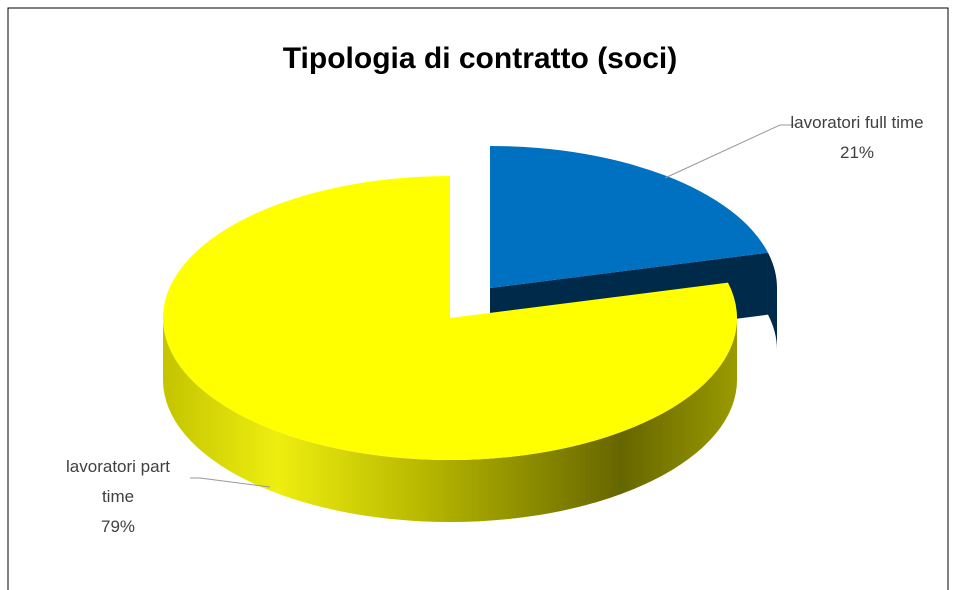 The image size is (958, 590). What do you see at coordinates (118, 481) in the screenshot?
I see `category-label: lavoratori part time` at bounding box center [118, 481].